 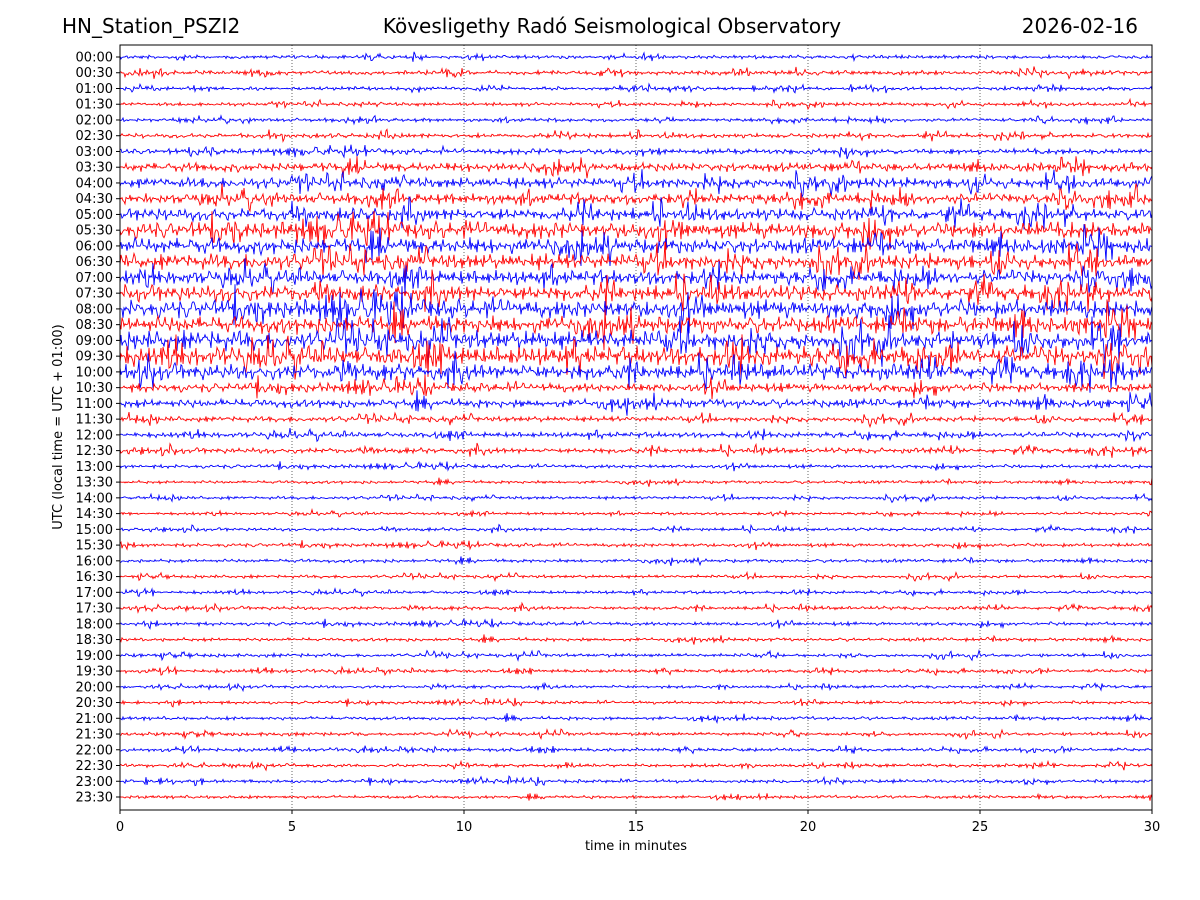 I want to click on x-tick-label: 20, so click(x=808, y=827).